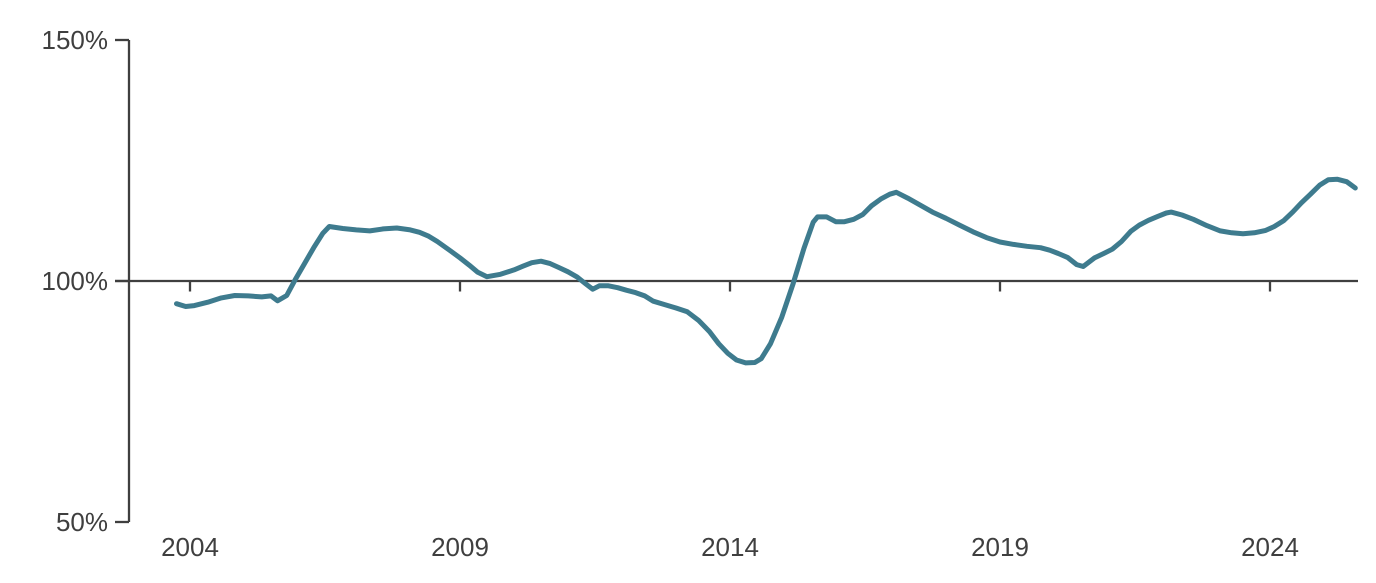 This screenshot has height=583, width=1376. Describe the element at coordinates (75, 40) in the screenshot. I see `y-tick-label: 150%` at that location.